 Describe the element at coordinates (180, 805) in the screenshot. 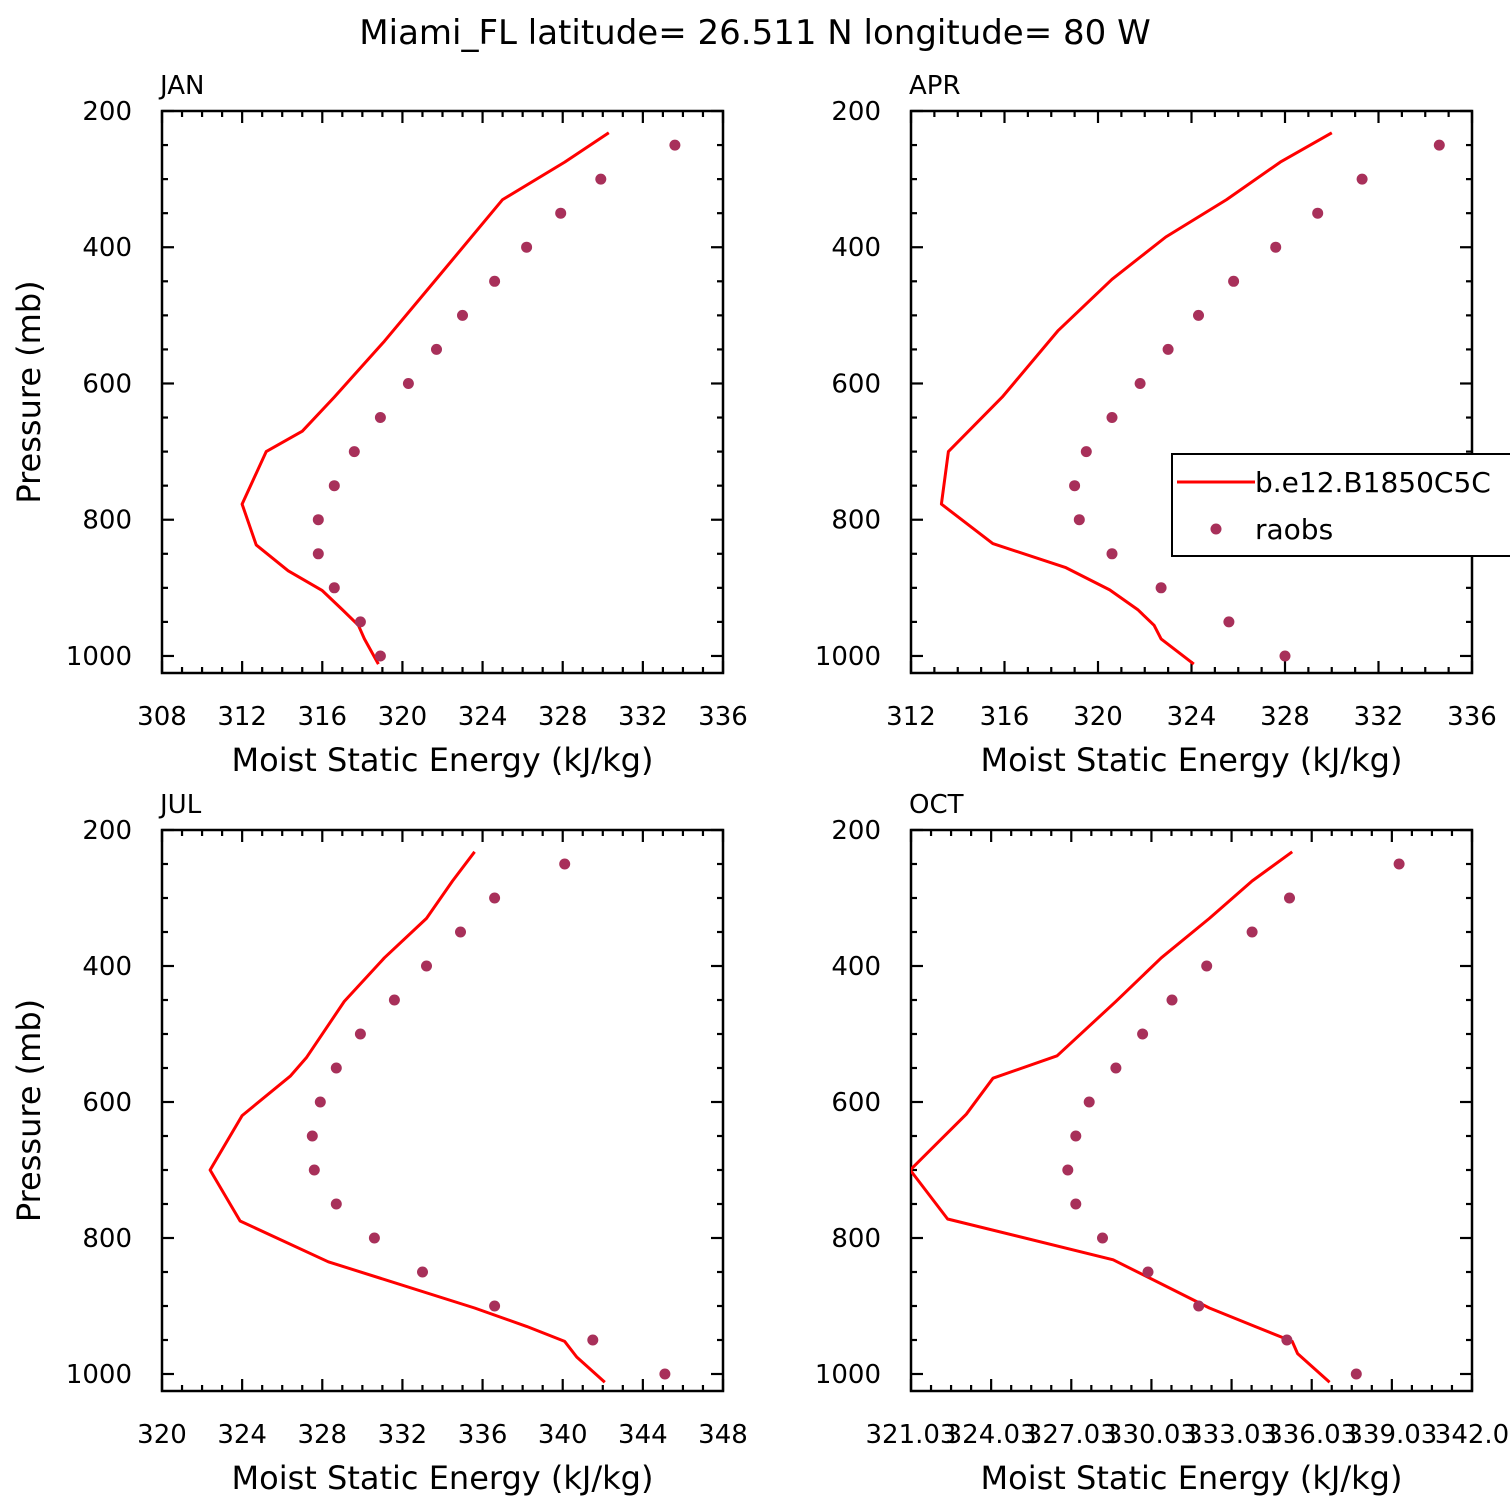

I see `panel-label: JUL` at that location.